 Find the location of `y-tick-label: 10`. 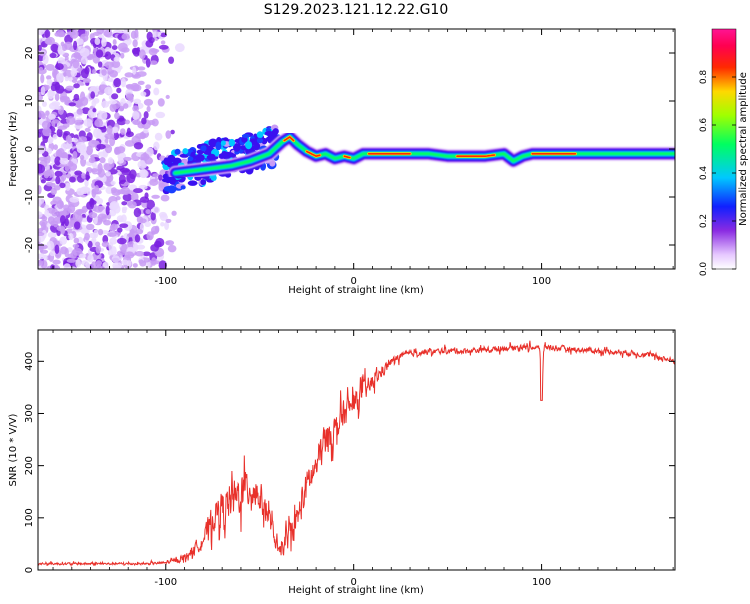

y-tick-label: 10 is located at coordinates (29, 101).